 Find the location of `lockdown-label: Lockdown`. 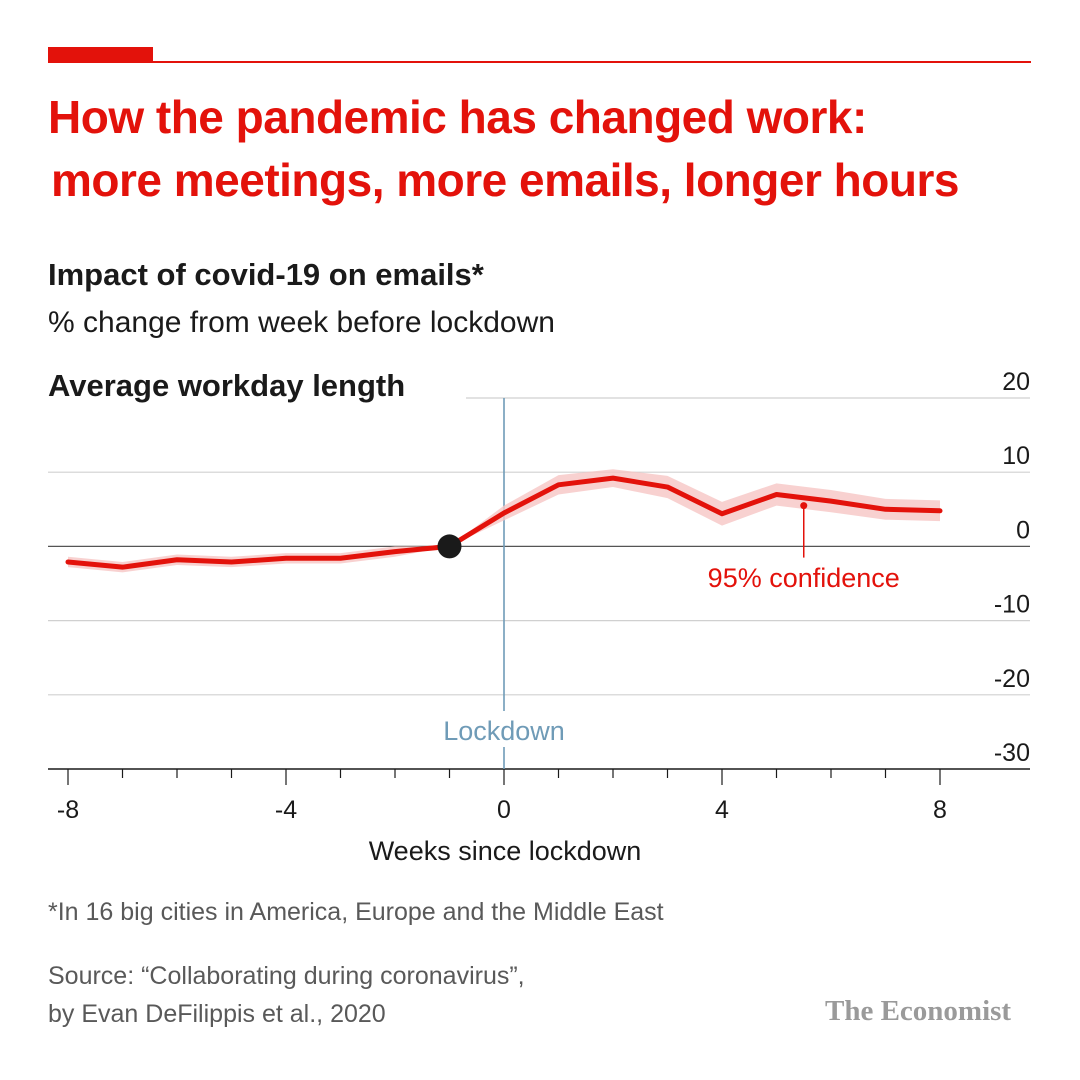

lockdown-label: Lockdown is located at coordinates (504, 731).